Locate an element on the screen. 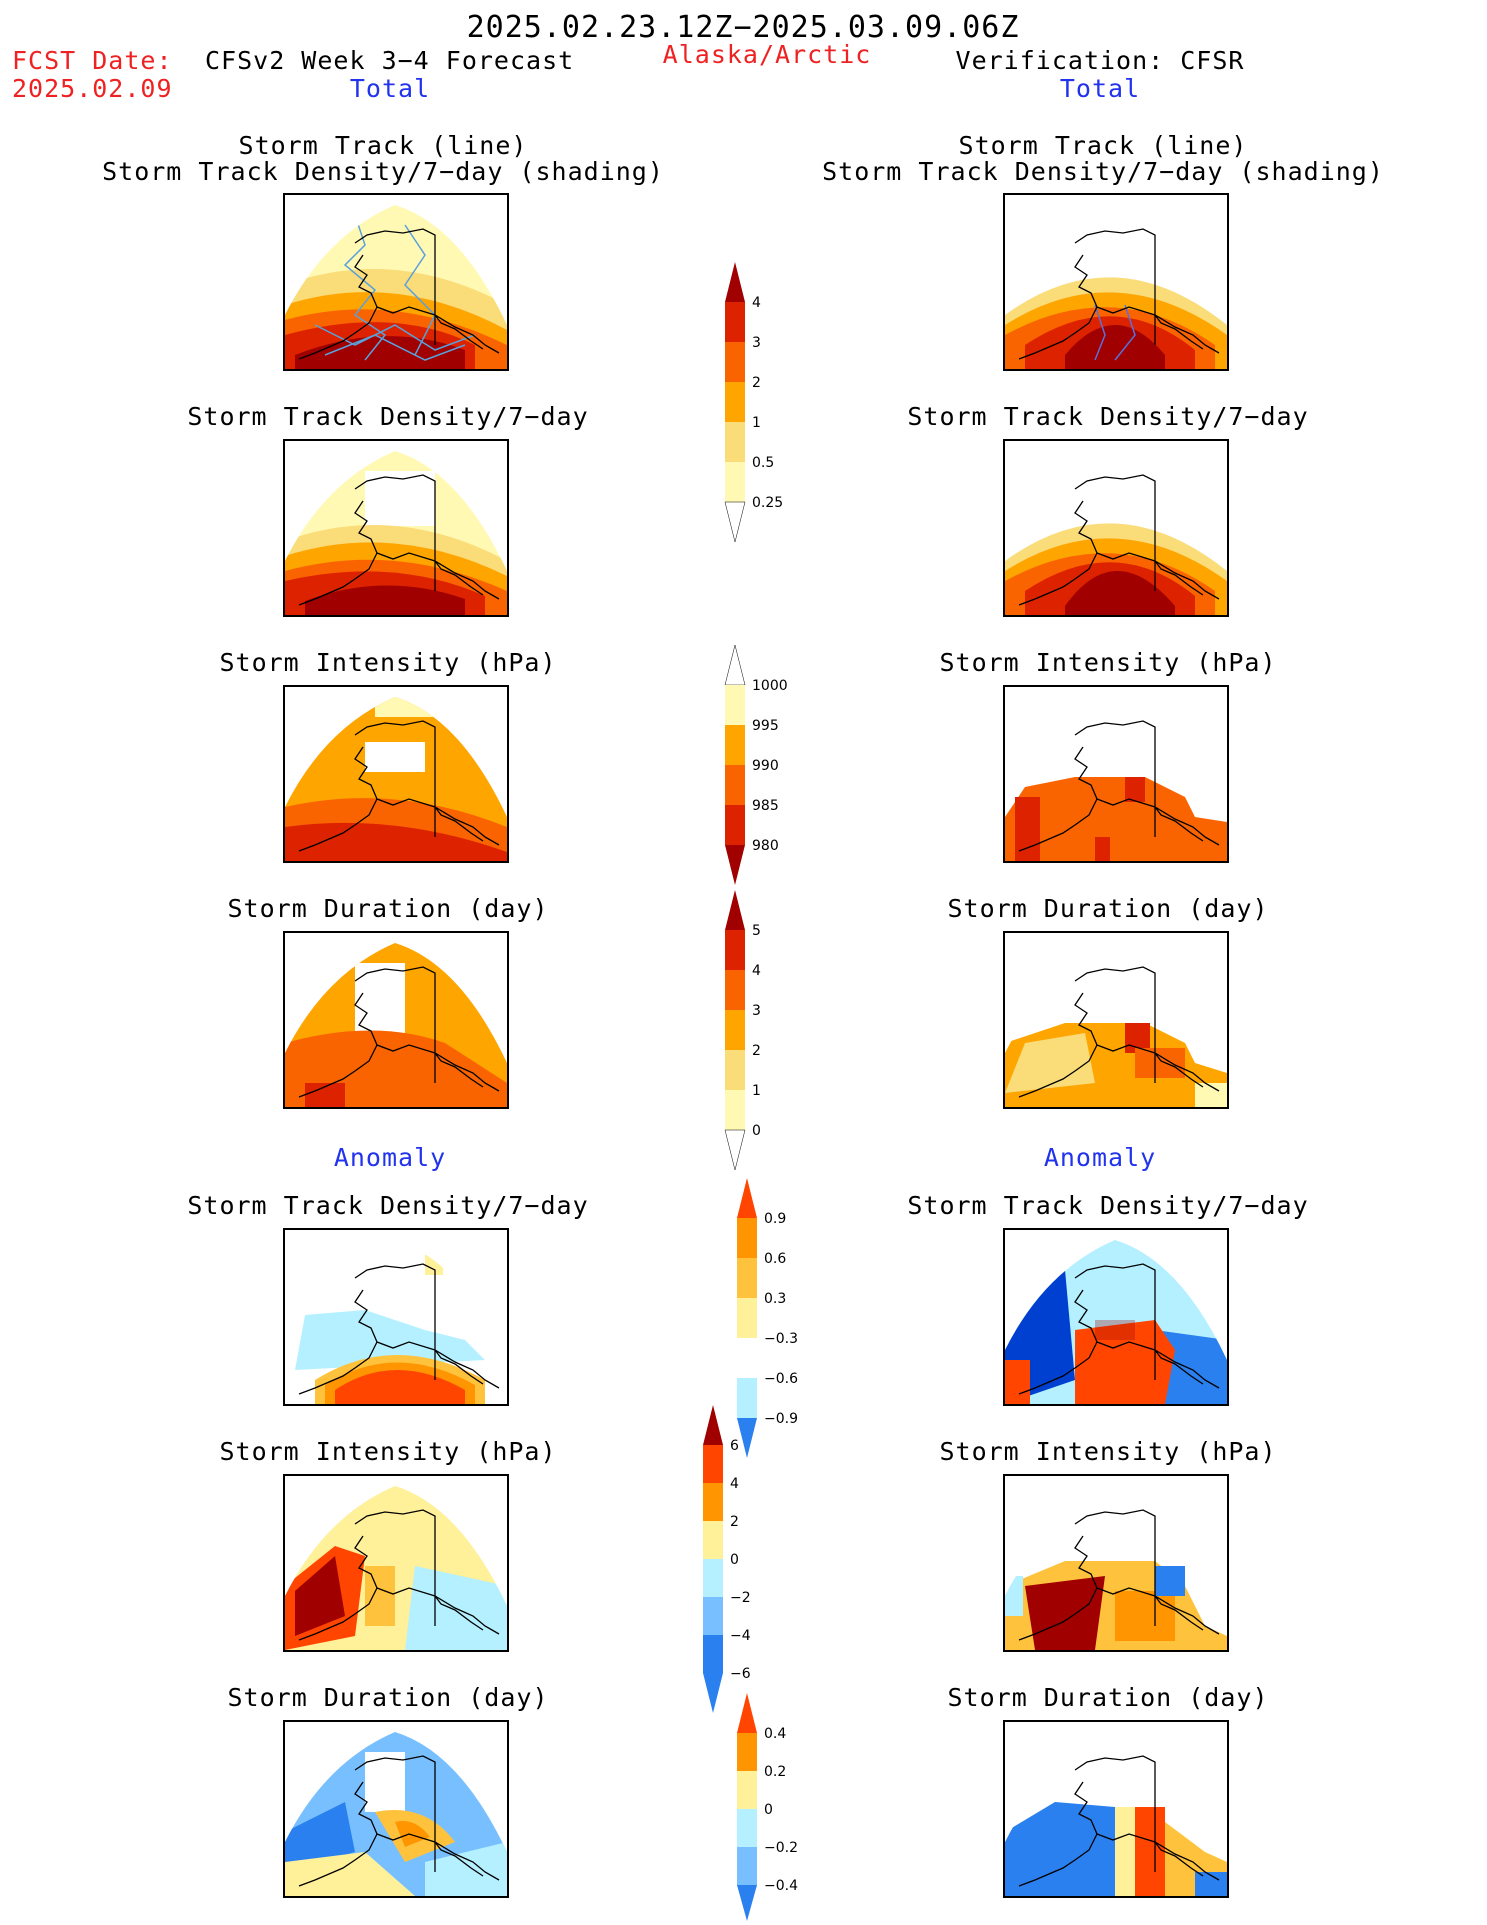 The height and width of the screenshot is (1925, 1487). left-anom-intensity-map is located at coordinates (396, 1563).